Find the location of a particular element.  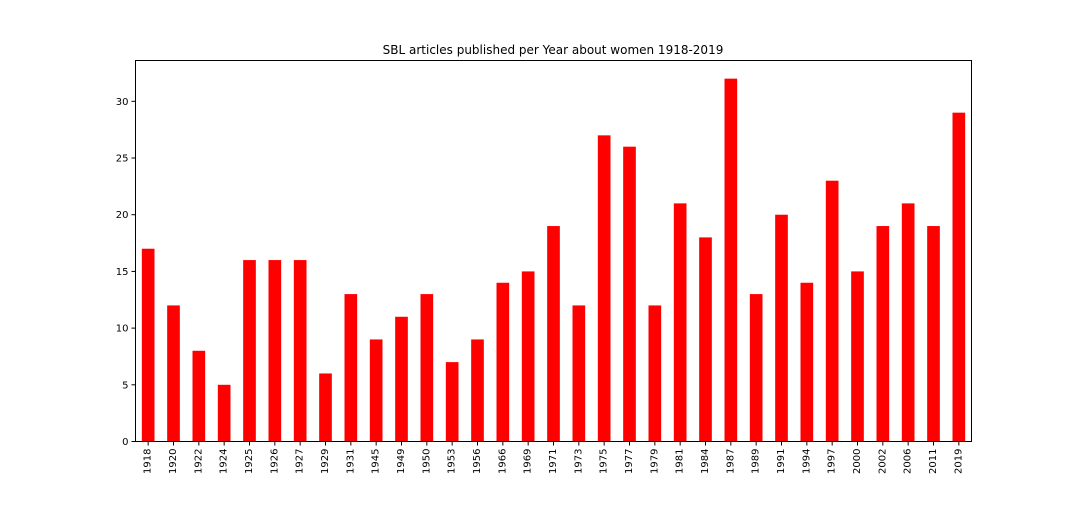

bar-1973 is located at coordinates (579, 373).